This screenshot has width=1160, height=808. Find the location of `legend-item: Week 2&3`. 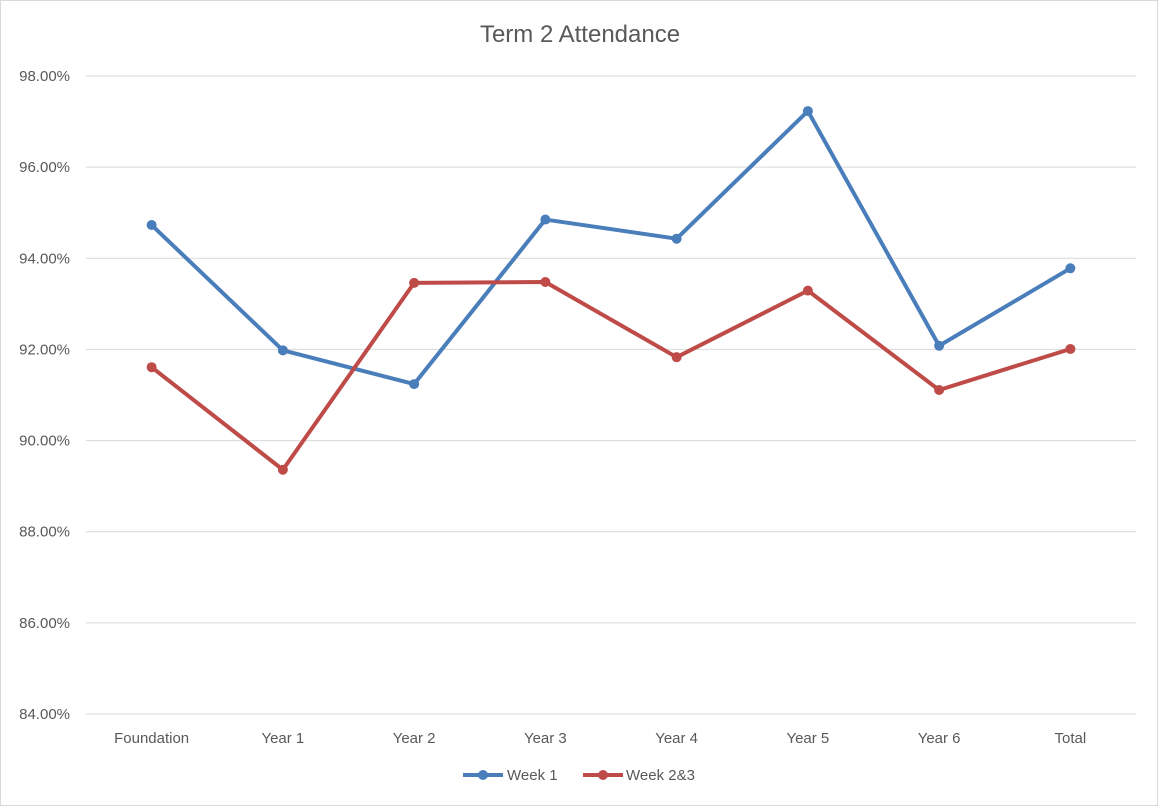

legend-item: Week 2&3 is located at coordinates (639, 775).